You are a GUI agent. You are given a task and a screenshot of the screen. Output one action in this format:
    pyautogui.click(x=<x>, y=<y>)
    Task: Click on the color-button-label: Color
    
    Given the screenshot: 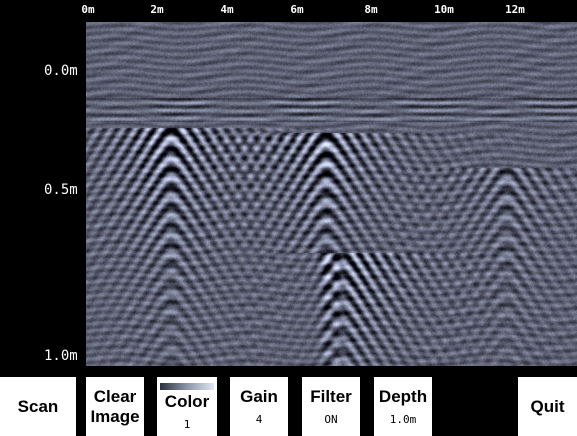 What is the action you would take?
    pyautogui.click(x=187, y=402)
    